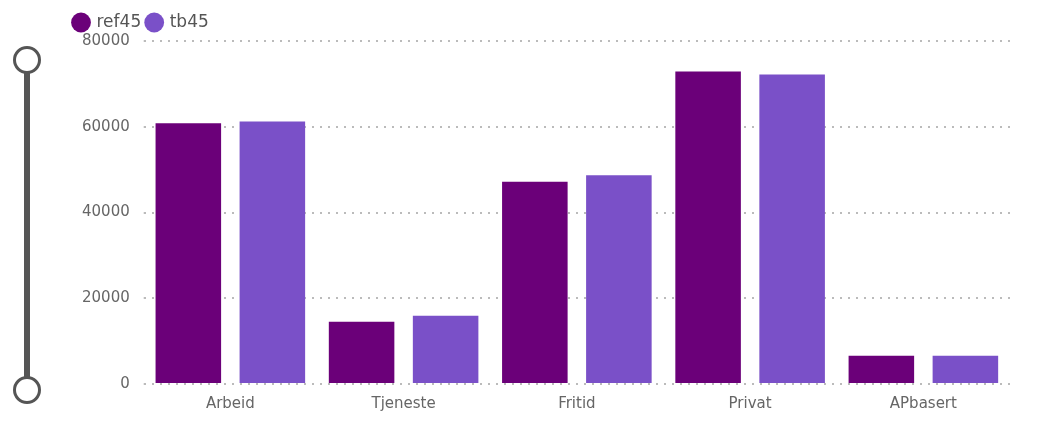  I want to click on x-tick-label: Privat, so click(750, 402).